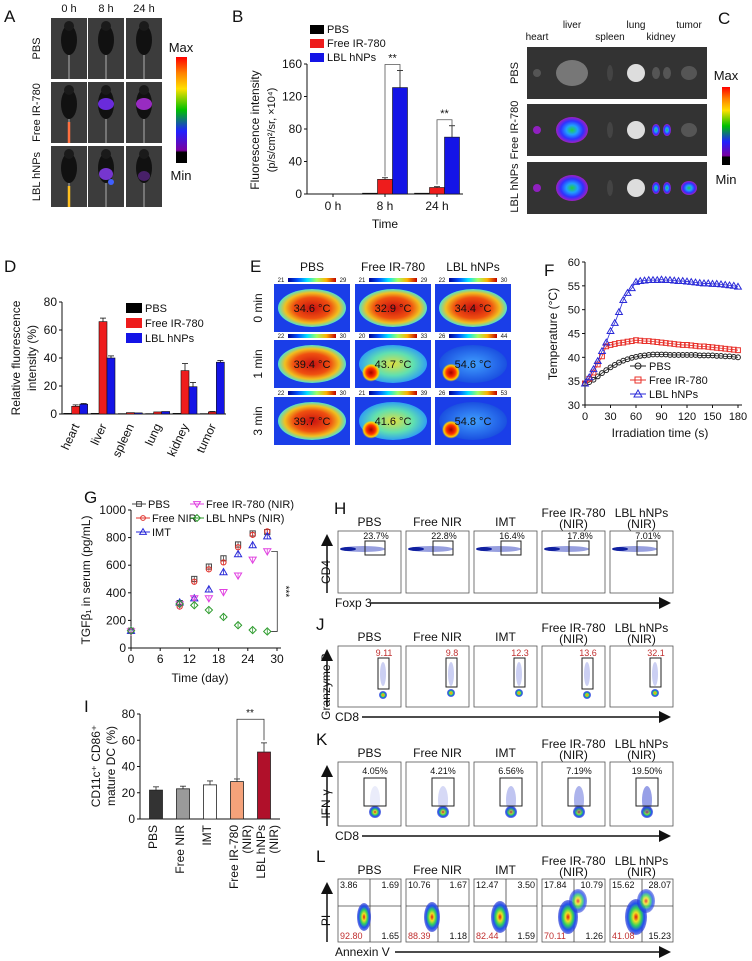 This screenshot has width=752, height=961. Describe the element at coordinates (458, 936) in the screenshot. I see `quadrant-value: 1.18` at that location.